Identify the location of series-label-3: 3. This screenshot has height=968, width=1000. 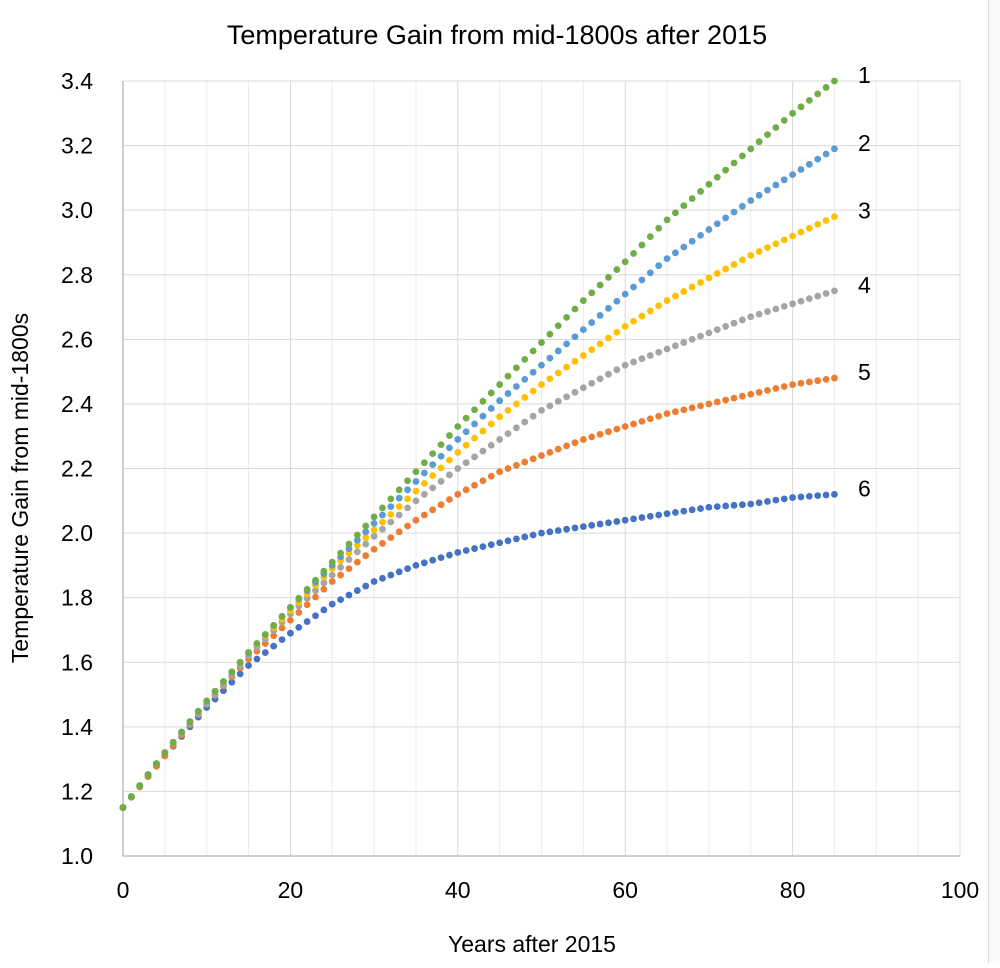
(864, 211).